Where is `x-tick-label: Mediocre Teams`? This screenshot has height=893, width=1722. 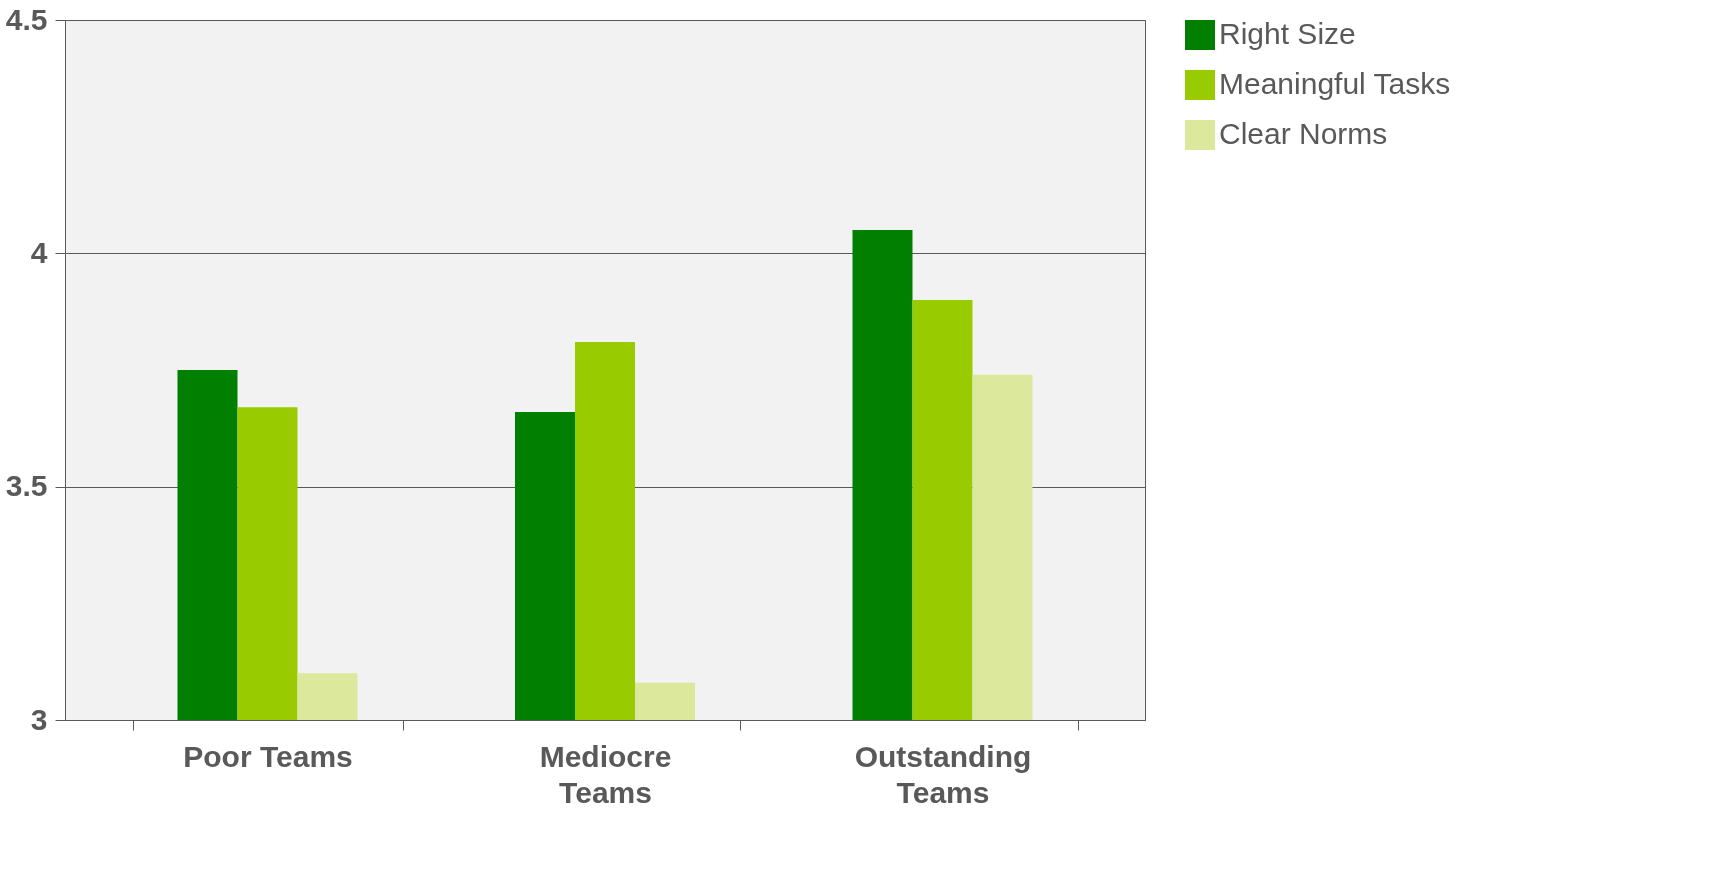
x-tick-label: Mediocre Teams is located at coordinates (605, 774).